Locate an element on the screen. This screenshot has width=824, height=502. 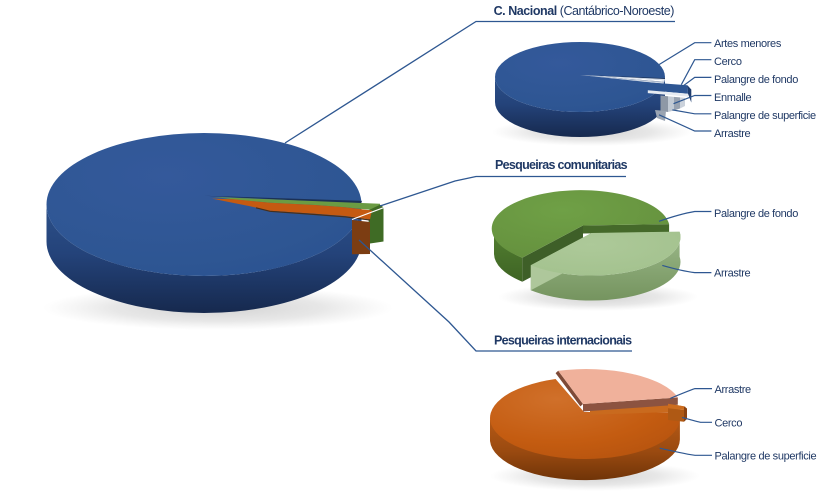
svg-text:C. Nacional (Cantábrico-Noroes: C. Nacional (Cantábrico-Noroeste) is located at coordinates (584, 11).